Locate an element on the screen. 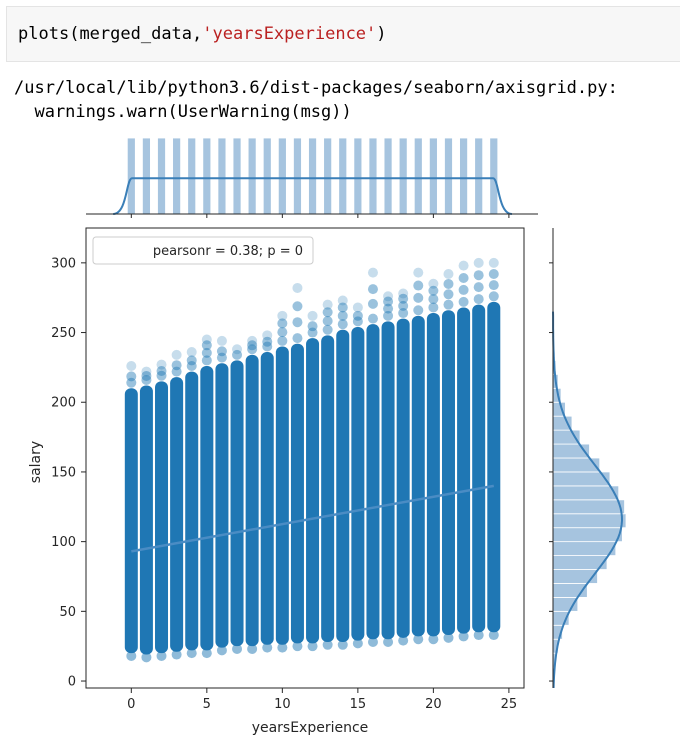  code-line: plots(merged_data,'yearsExperience') is located at coordinates (202, 34).